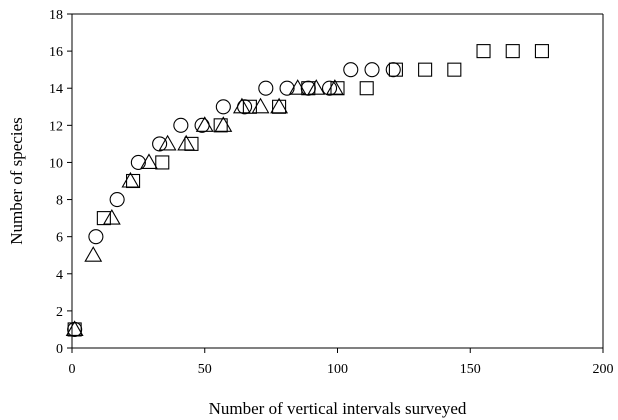 The image size is (618, 420). What do you see at coordinates (59, 238) in the screenshot?
I see `y-tick-label: 6` at bounding box center [59, 238].